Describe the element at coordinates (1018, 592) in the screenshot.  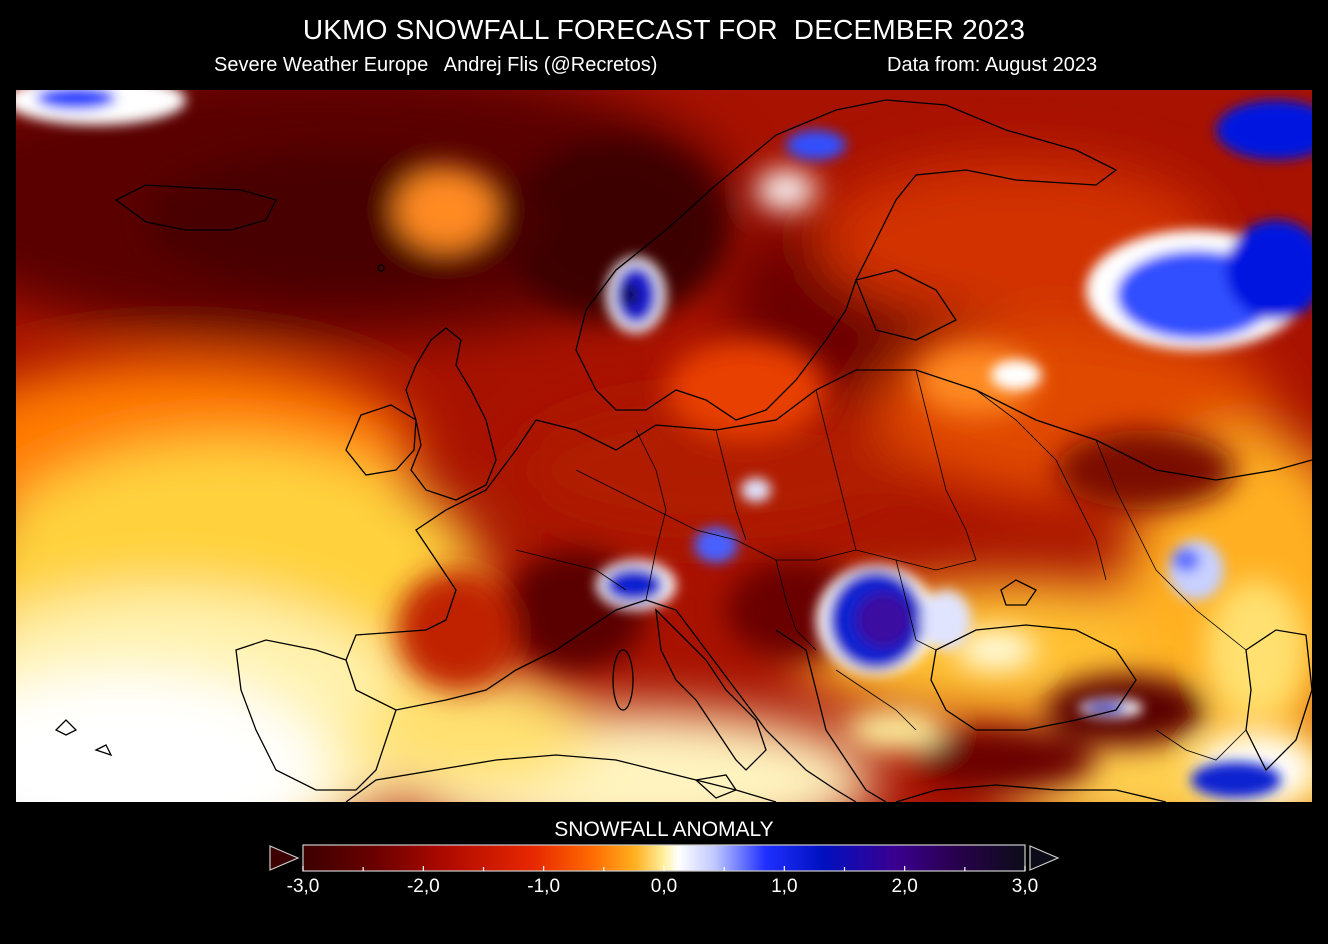
I see `crimea-outline` at that location.